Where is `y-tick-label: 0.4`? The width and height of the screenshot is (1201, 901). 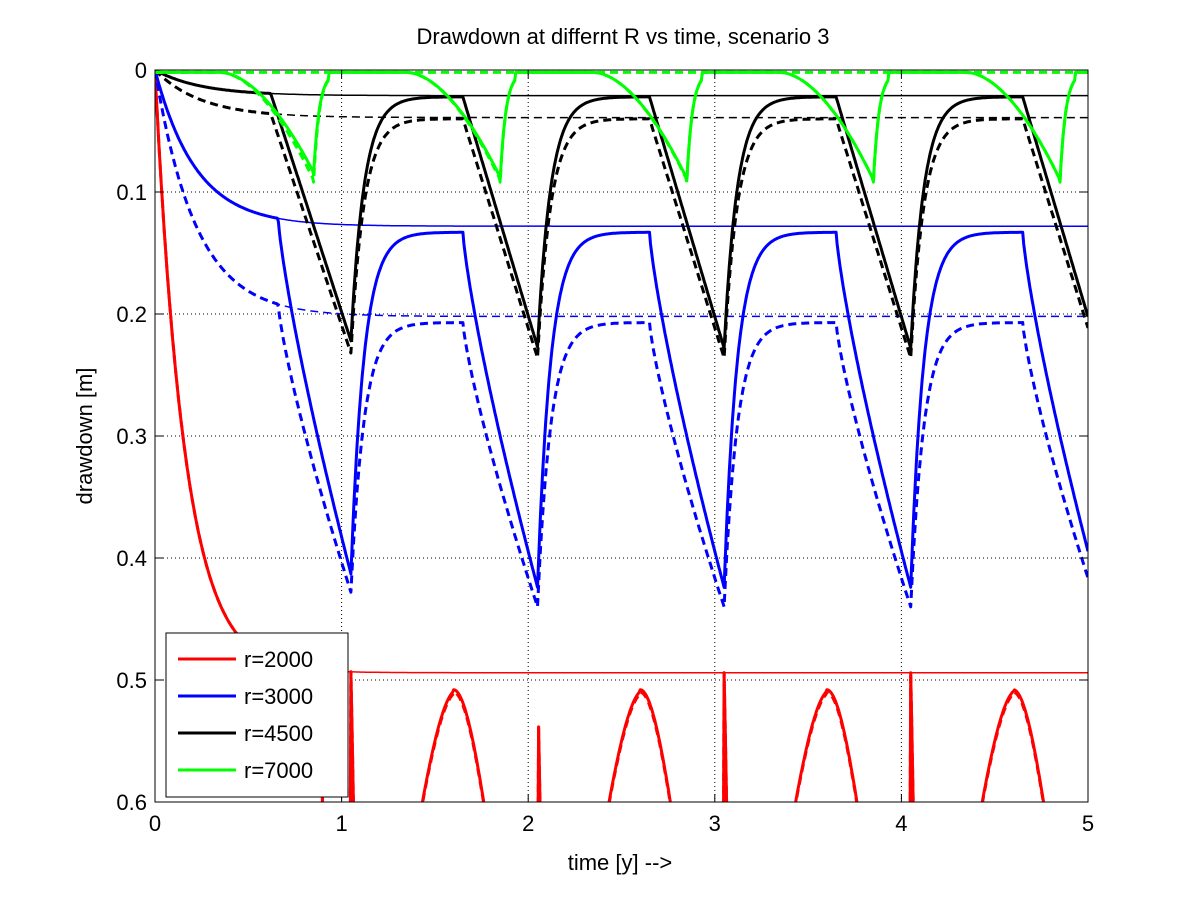 y-tick-label: 0.4 is located at coordinates (131, 558).